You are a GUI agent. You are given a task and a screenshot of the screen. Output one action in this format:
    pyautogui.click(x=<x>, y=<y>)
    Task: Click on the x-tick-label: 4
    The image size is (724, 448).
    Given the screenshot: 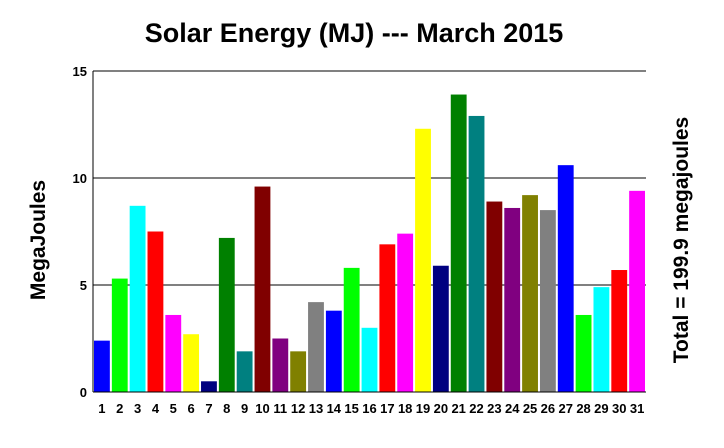 What is the action you would take?
    pyautogui.click(x=156, y=408)
    